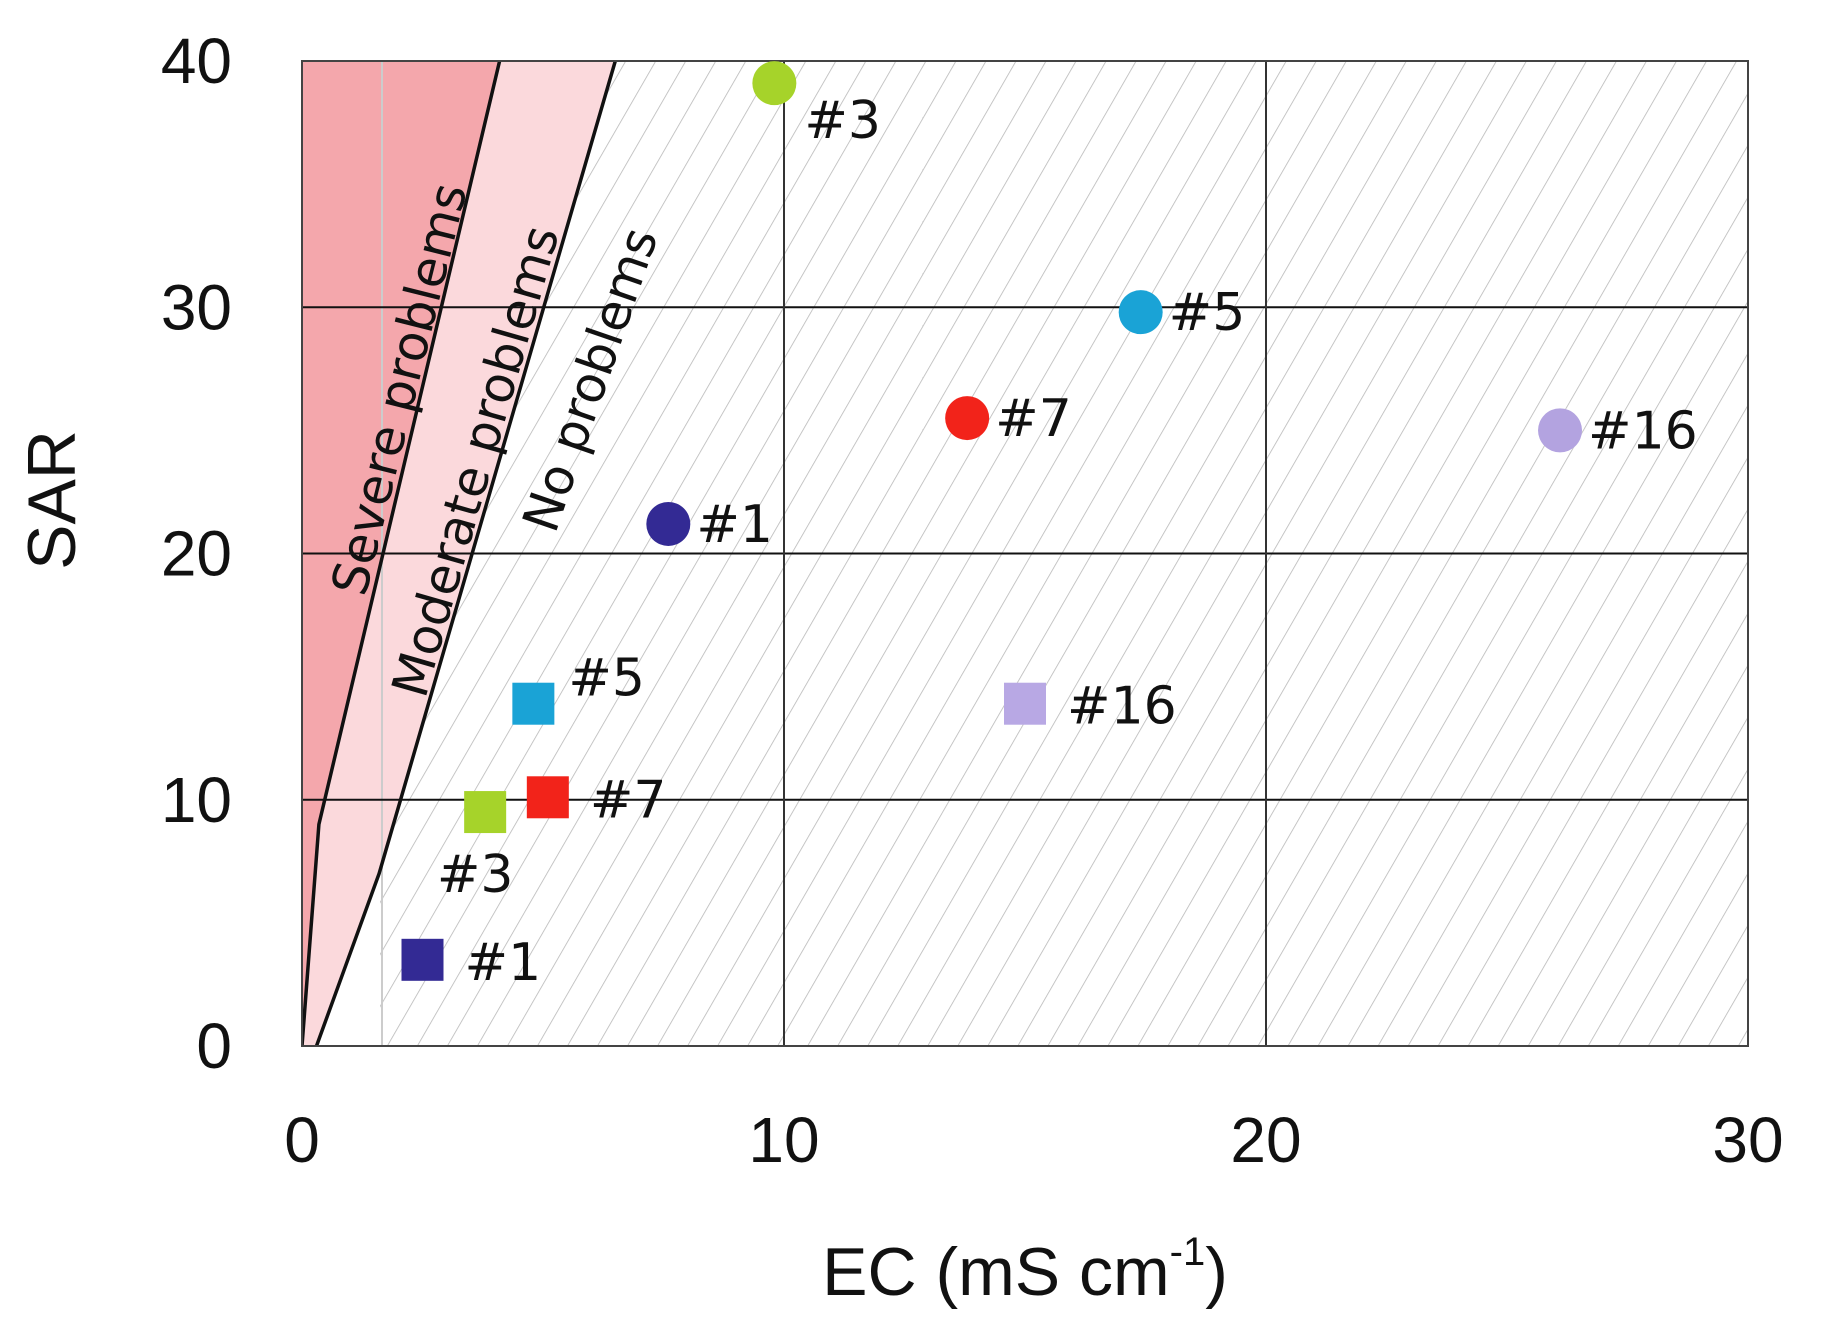  What do you see at coordinates (214, 1046) in the screenshot?
I see `y-tick-label: 0` at bounding box center [214, 1046].